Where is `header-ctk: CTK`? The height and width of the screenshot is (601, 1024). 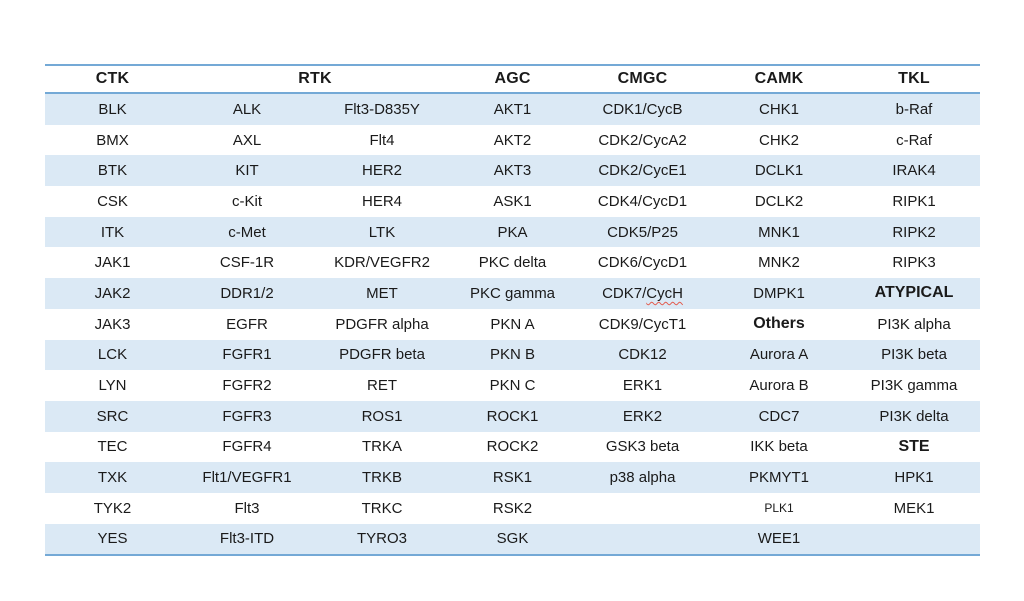
header-ctk: CTK is located at coordinates (112, 79).